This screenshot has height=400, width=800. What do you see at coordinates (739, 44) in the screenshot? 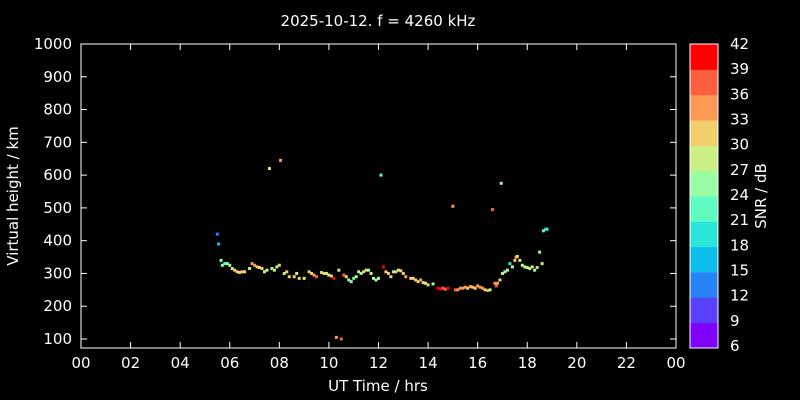
I see `colorbar-tick-label: 42` at bounding box center [739, 44].